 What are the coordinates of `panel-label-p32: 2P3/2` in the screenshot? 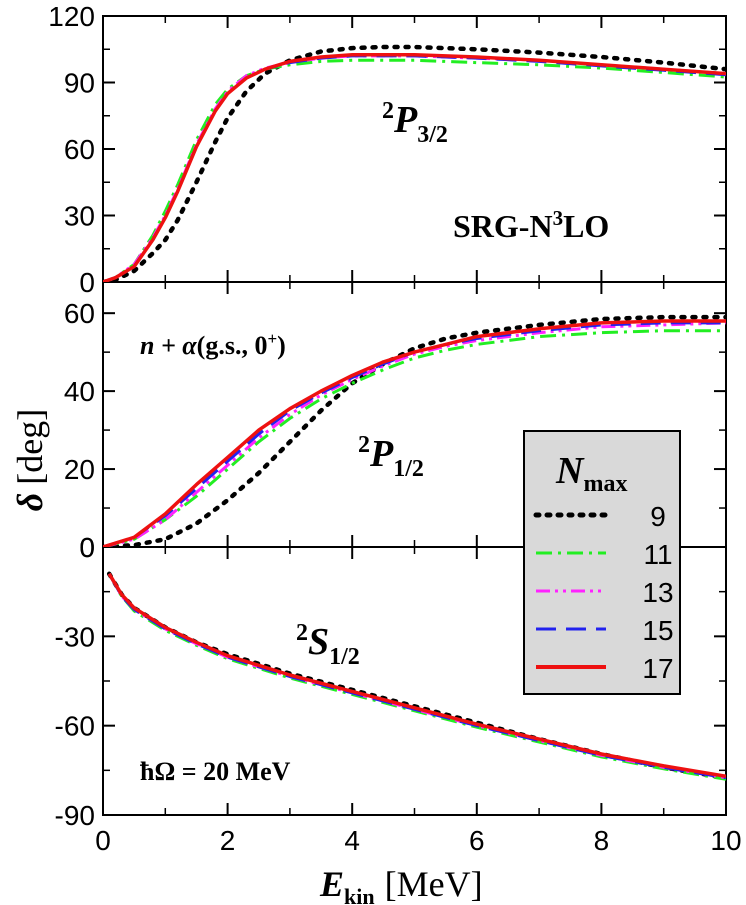 It's located at (415, 123).